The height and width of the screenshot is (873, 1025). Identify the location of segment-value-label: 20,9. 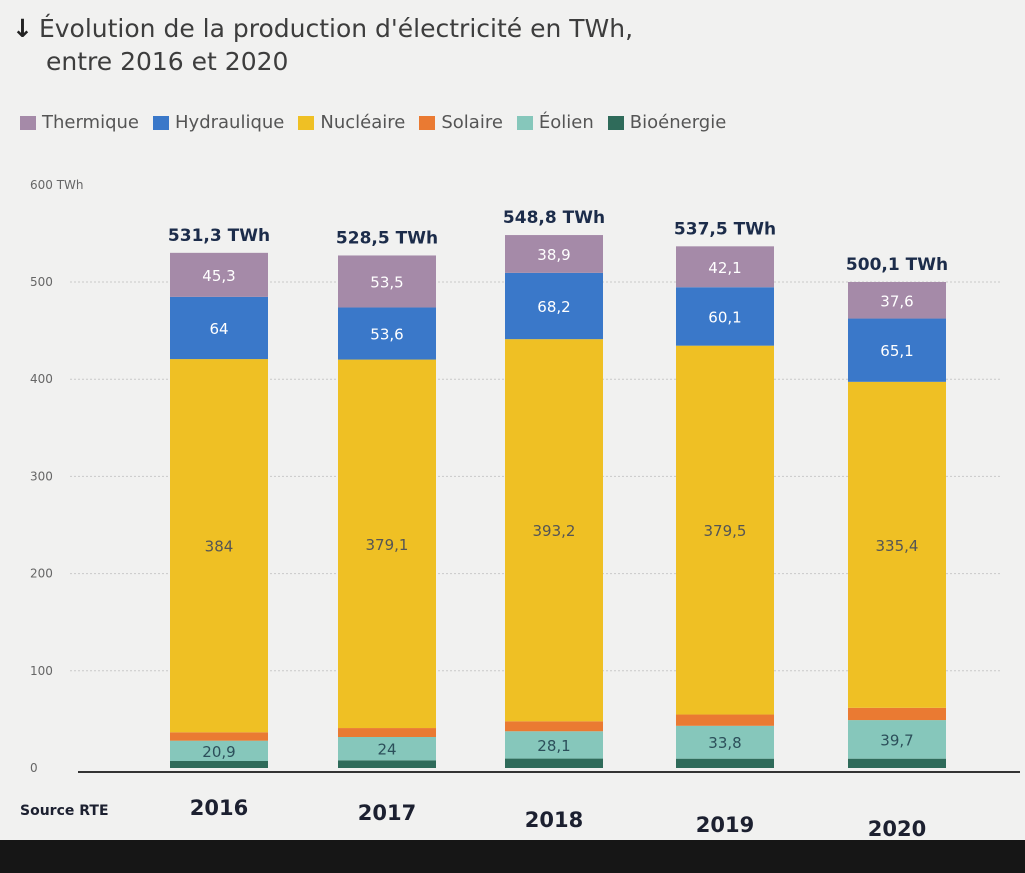
(218, 752).